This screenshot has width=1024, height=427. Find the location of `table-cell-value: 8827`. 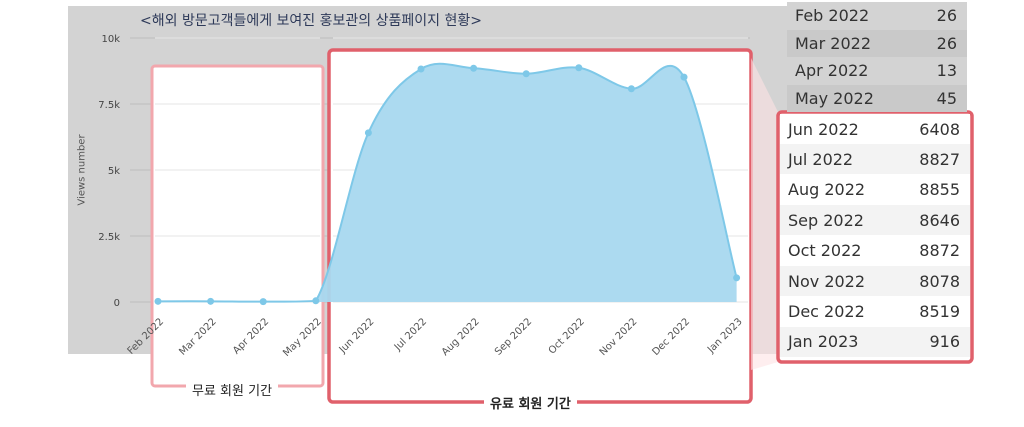

table-cell-value: 8827 is located at coordinates (939, 159).